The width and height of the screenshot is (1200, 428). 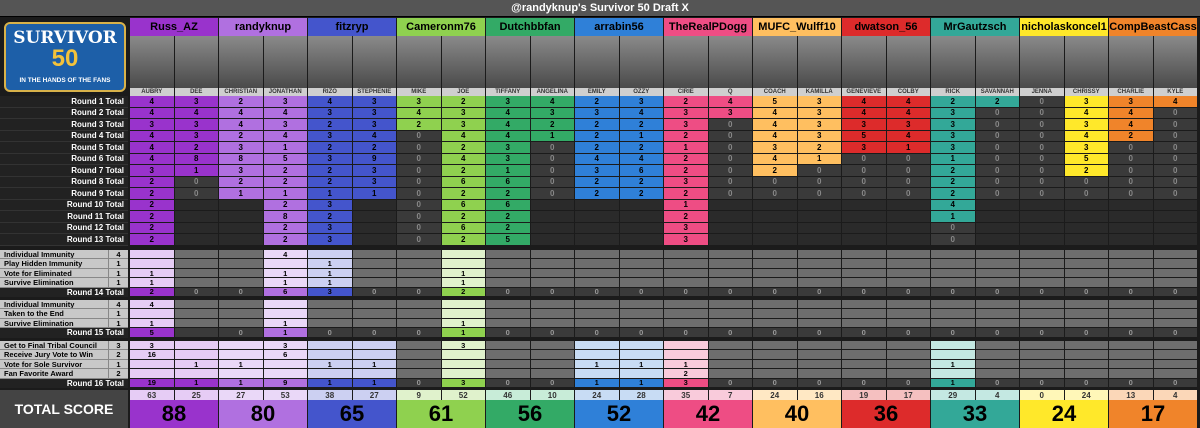 I want to click on player-name: MIKE, so click(x=419, y=92).